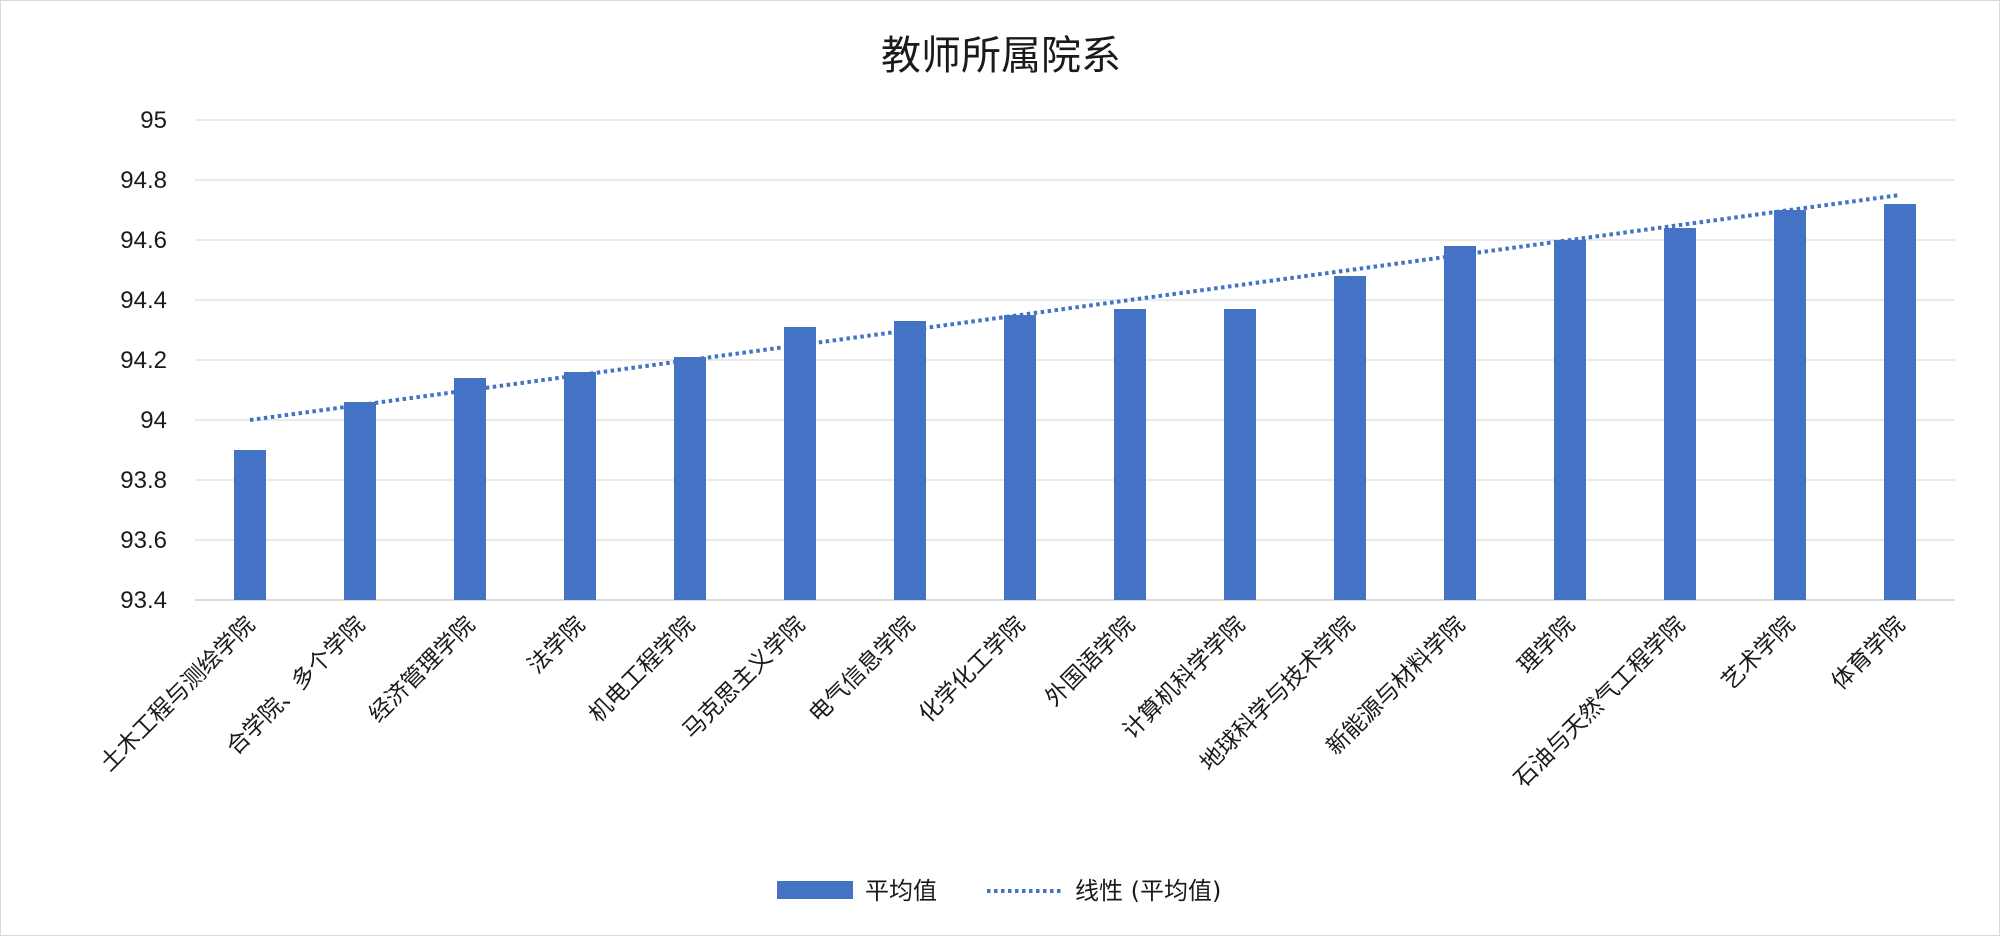 Image resolution: width=2000 pixels, height=937 pixels. What do you see at coordinates (143, 240) in the screenshot?
I see `y-tick-label: 94.6` at bounding box center [143, 240].